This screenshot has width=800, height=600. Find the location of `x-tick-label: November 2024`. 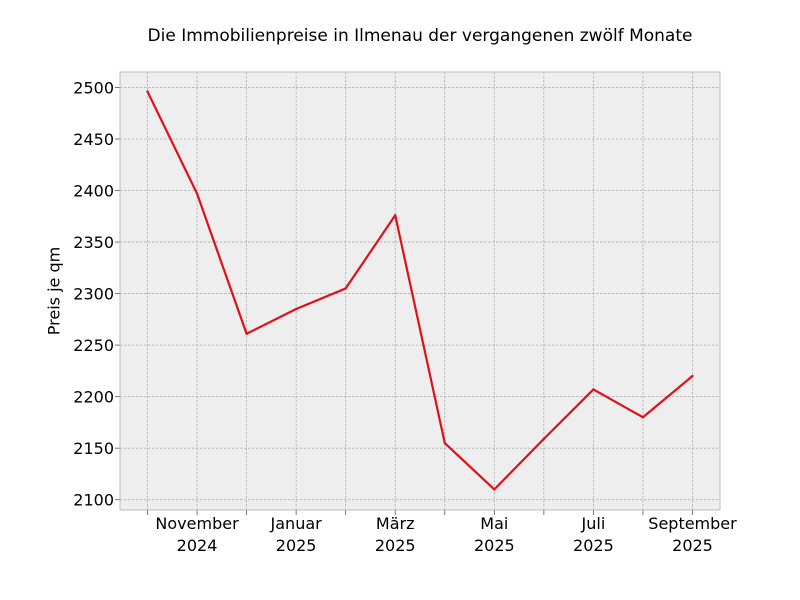

x-tick-label: November 2024 is located at coordinates (197, 534).